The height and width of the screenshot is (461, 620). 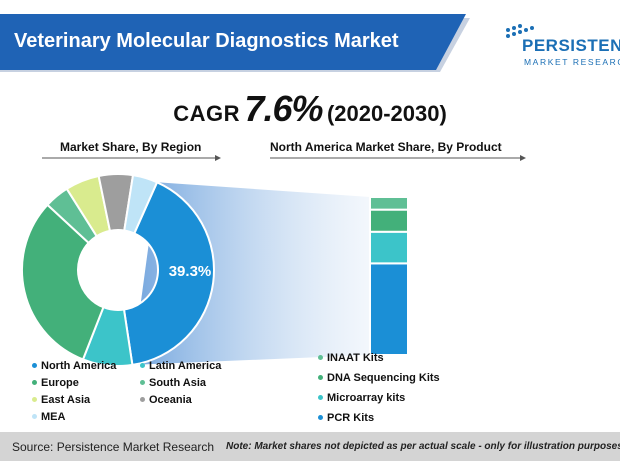 I want to click on donut-slice-north-america, so click(x=168, y=273).